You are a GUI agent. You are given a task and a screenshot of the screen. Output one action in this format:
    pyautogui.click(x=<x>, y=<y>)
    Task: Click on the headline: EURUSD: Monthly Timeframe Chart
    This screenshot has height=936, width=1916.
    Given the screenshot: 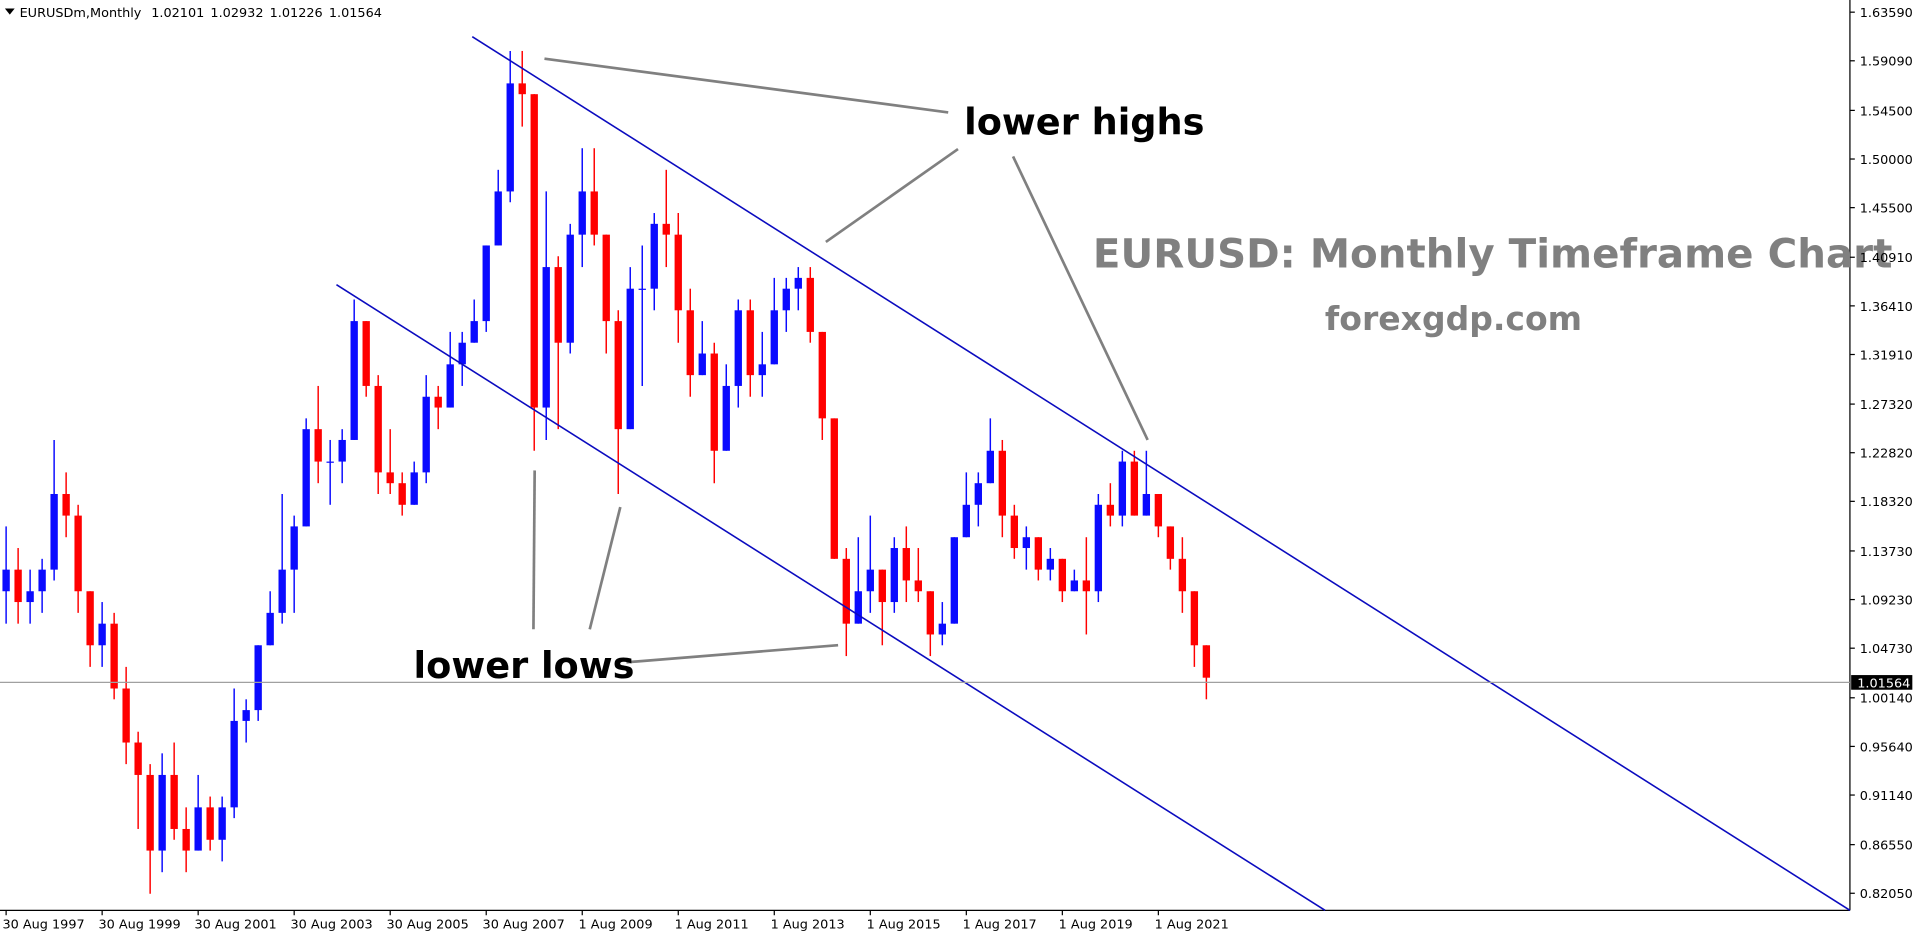 What is the action you would take?
    pyautogui.click(x=1492, y=254)
    